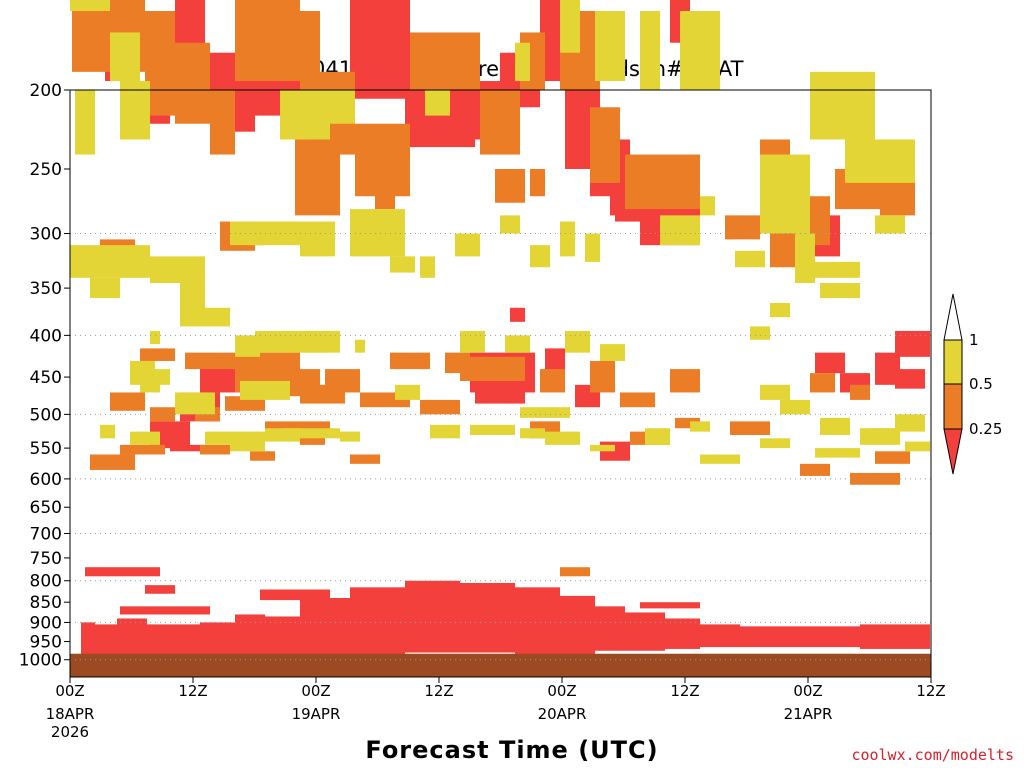  I want to click on x-axis-title: Forecast Time (UTC), so click(511, 750).